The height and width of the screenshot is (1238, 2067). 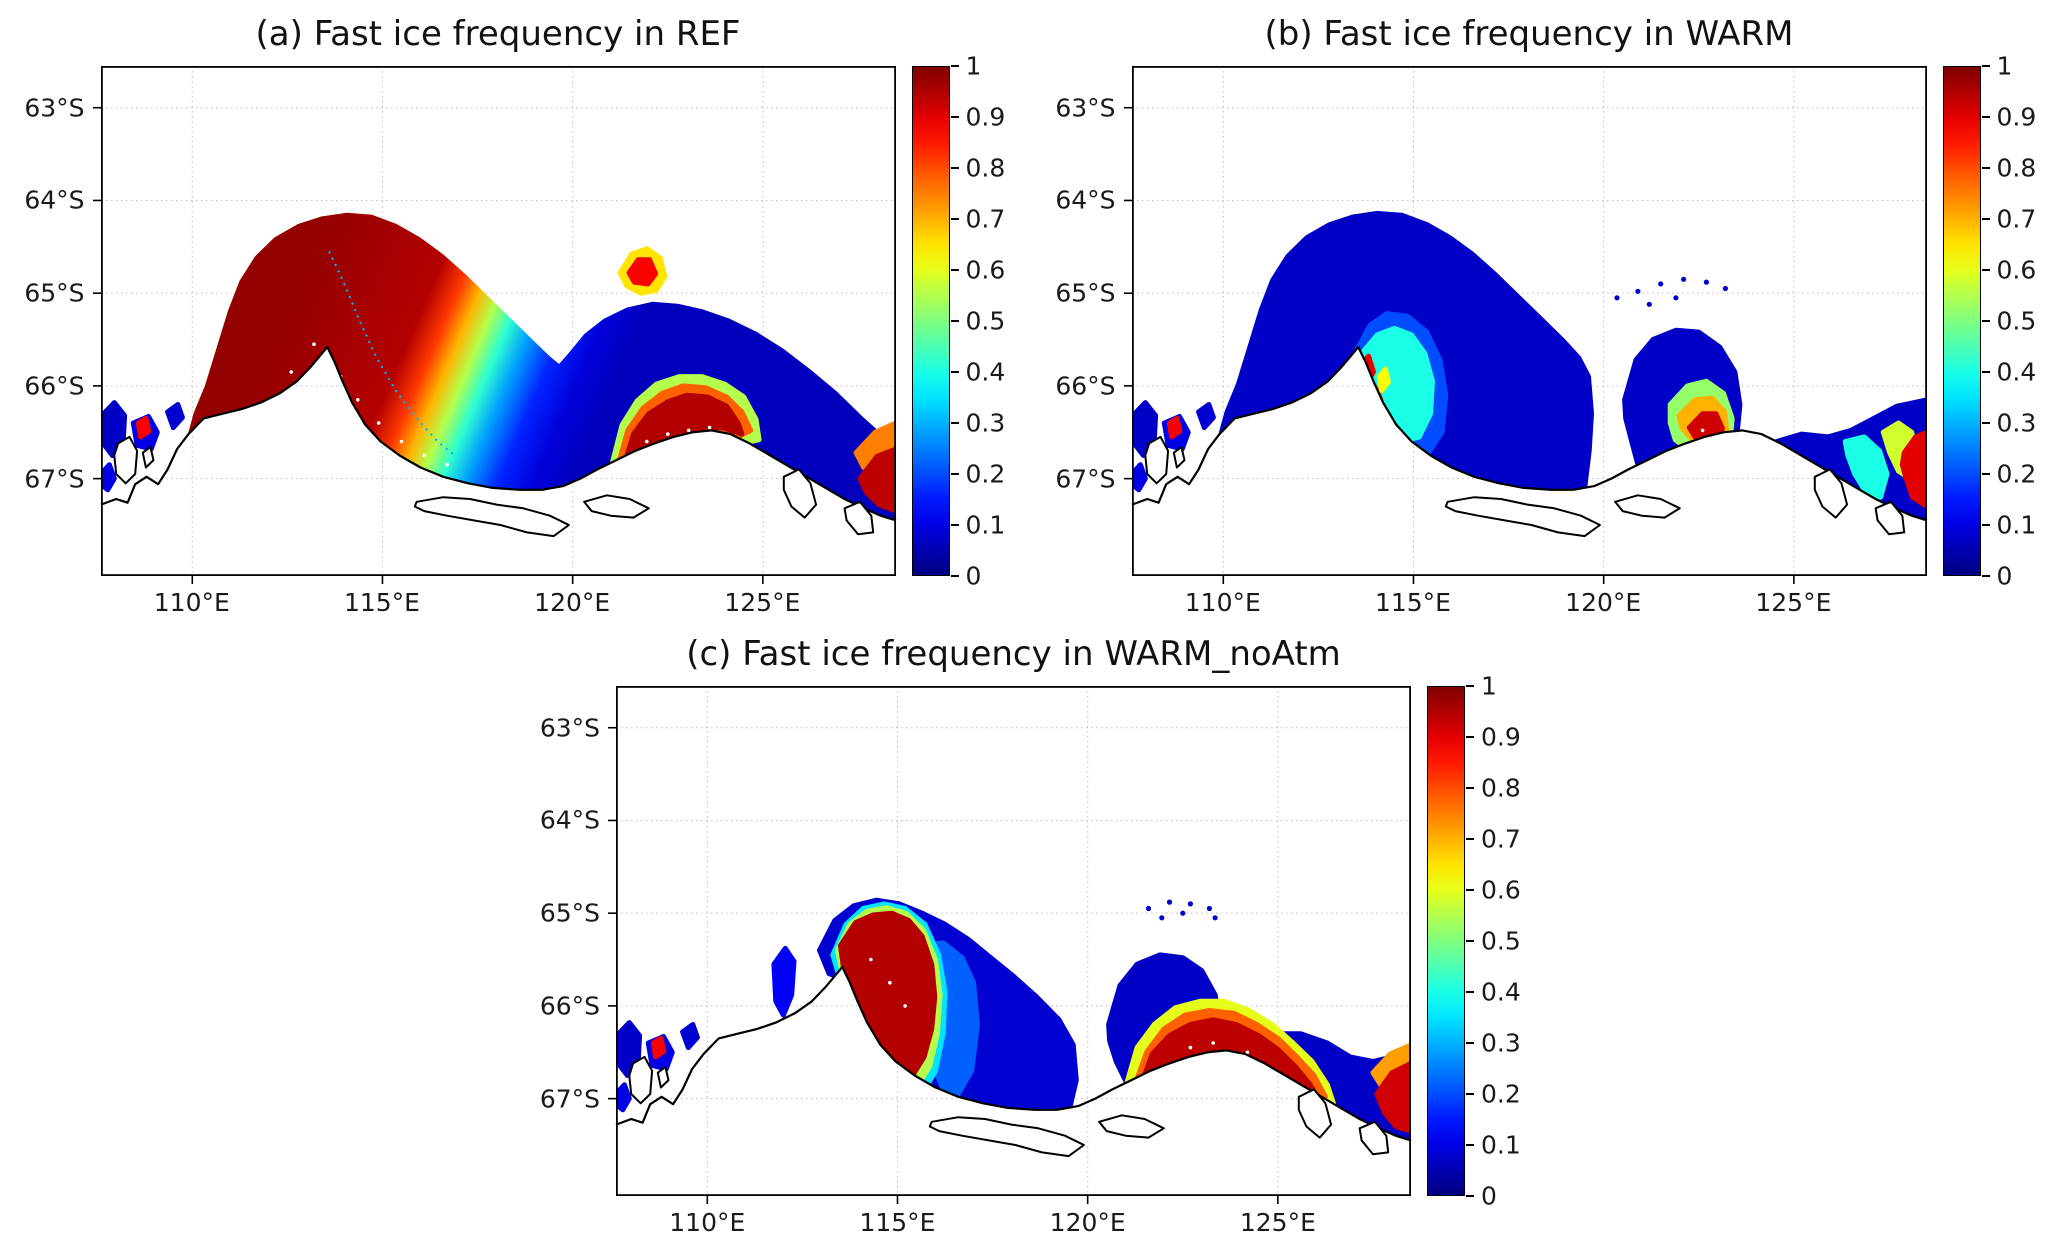 What do you see at coordinates (1529, 597) in the screenshot?
I see `panel-b-x-axis-labels: 110°E 115°E 120°E 125°E` at bounding box center [1529, 597].